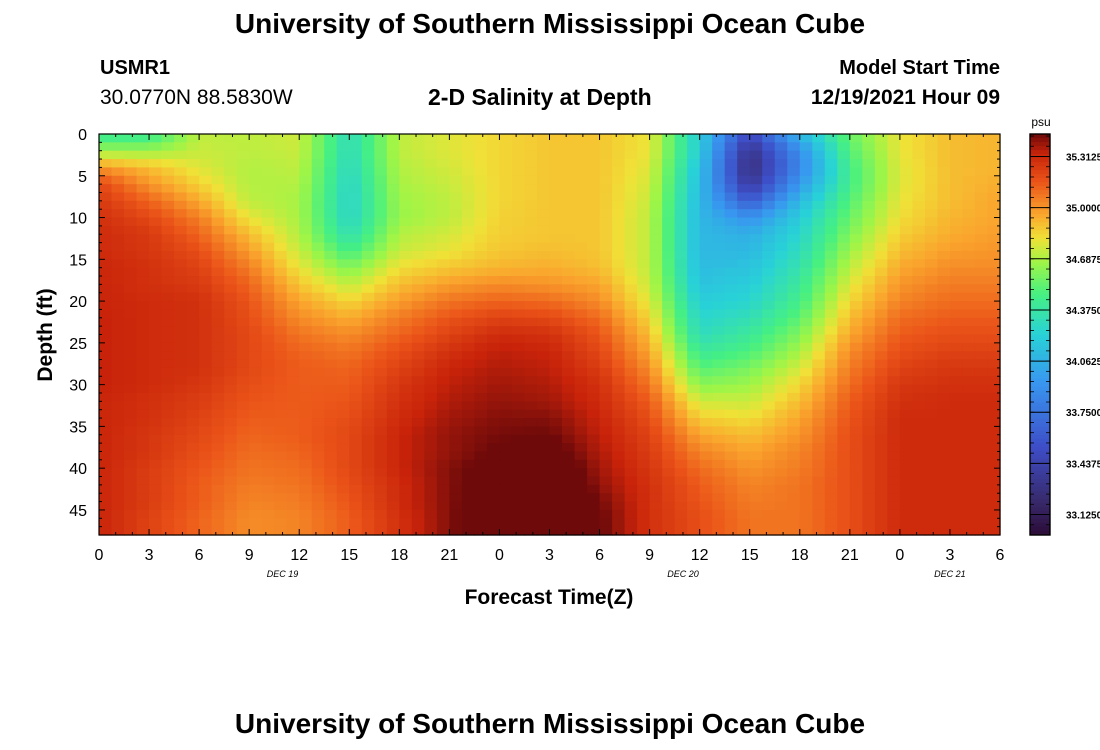 This screenshot has width=1100, height=750. Describe the element at coordinates (1083, 516) in the screenshot. I see `colorbar-tick-label: 33.1250` at that location.